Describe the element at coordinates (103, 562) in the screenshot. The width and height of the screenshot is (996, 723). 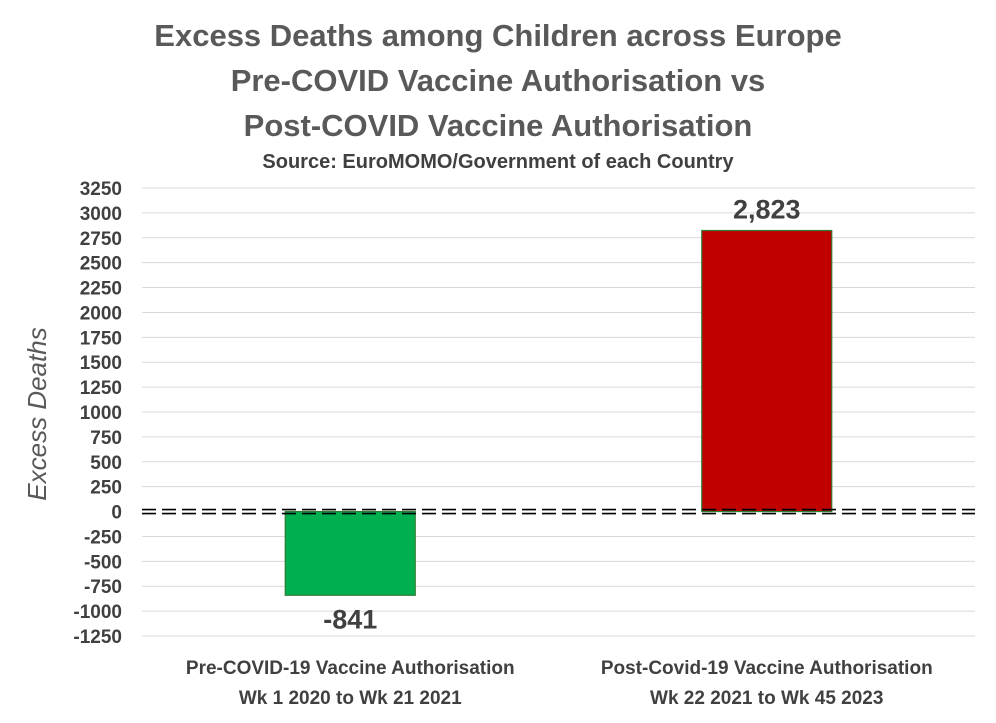
I see `y-tick-label: -500` at that location.